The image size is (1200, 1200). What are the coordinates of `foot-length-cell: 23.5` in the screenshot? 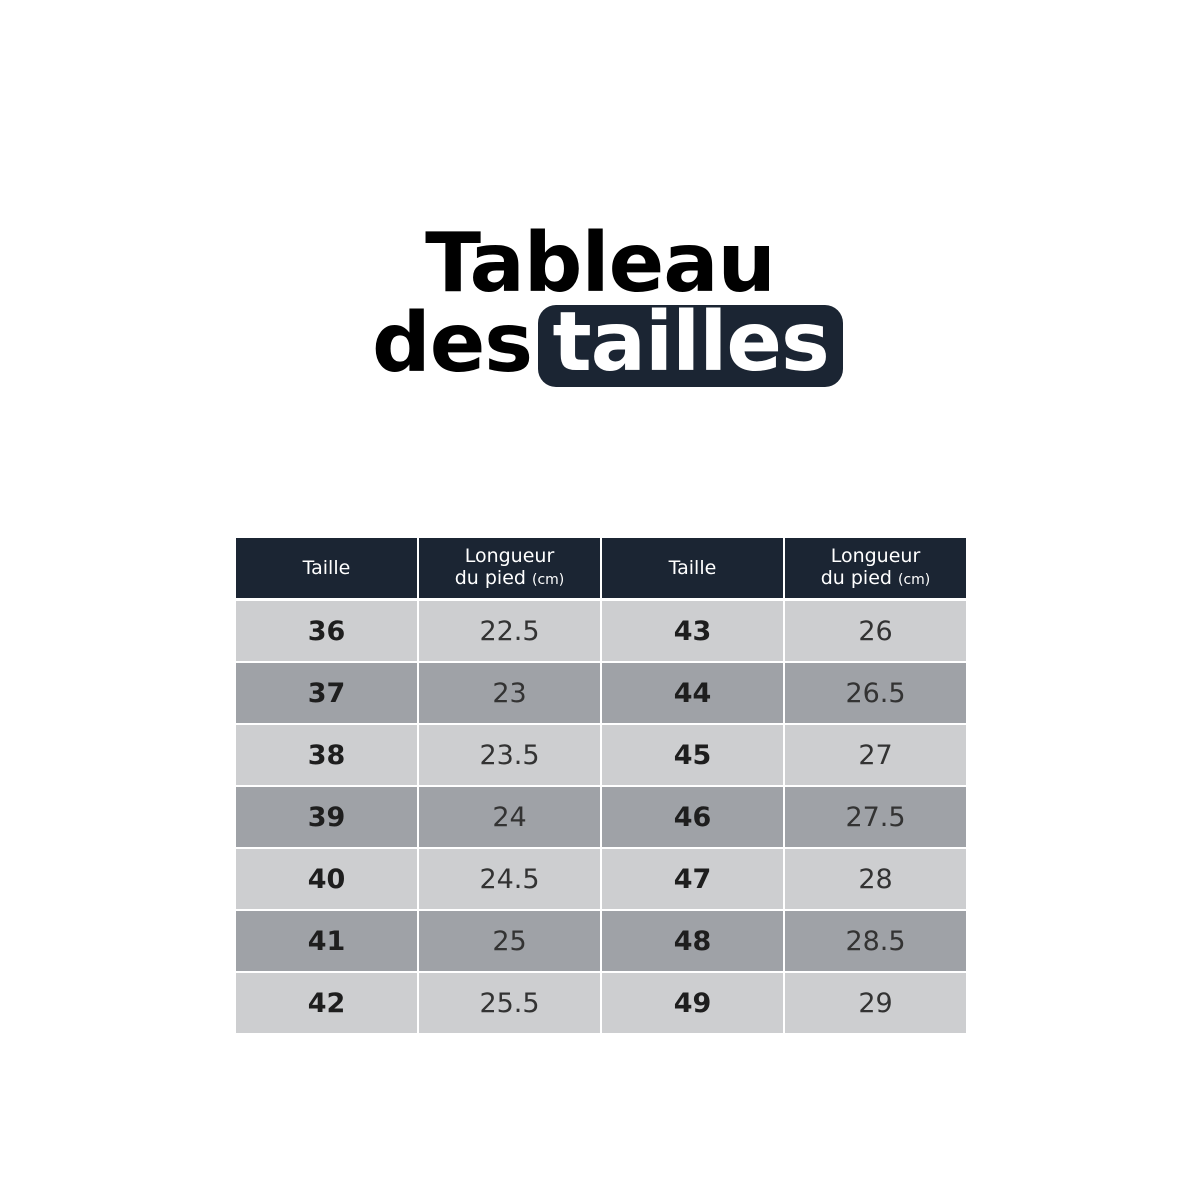 It's located at (509, 755).